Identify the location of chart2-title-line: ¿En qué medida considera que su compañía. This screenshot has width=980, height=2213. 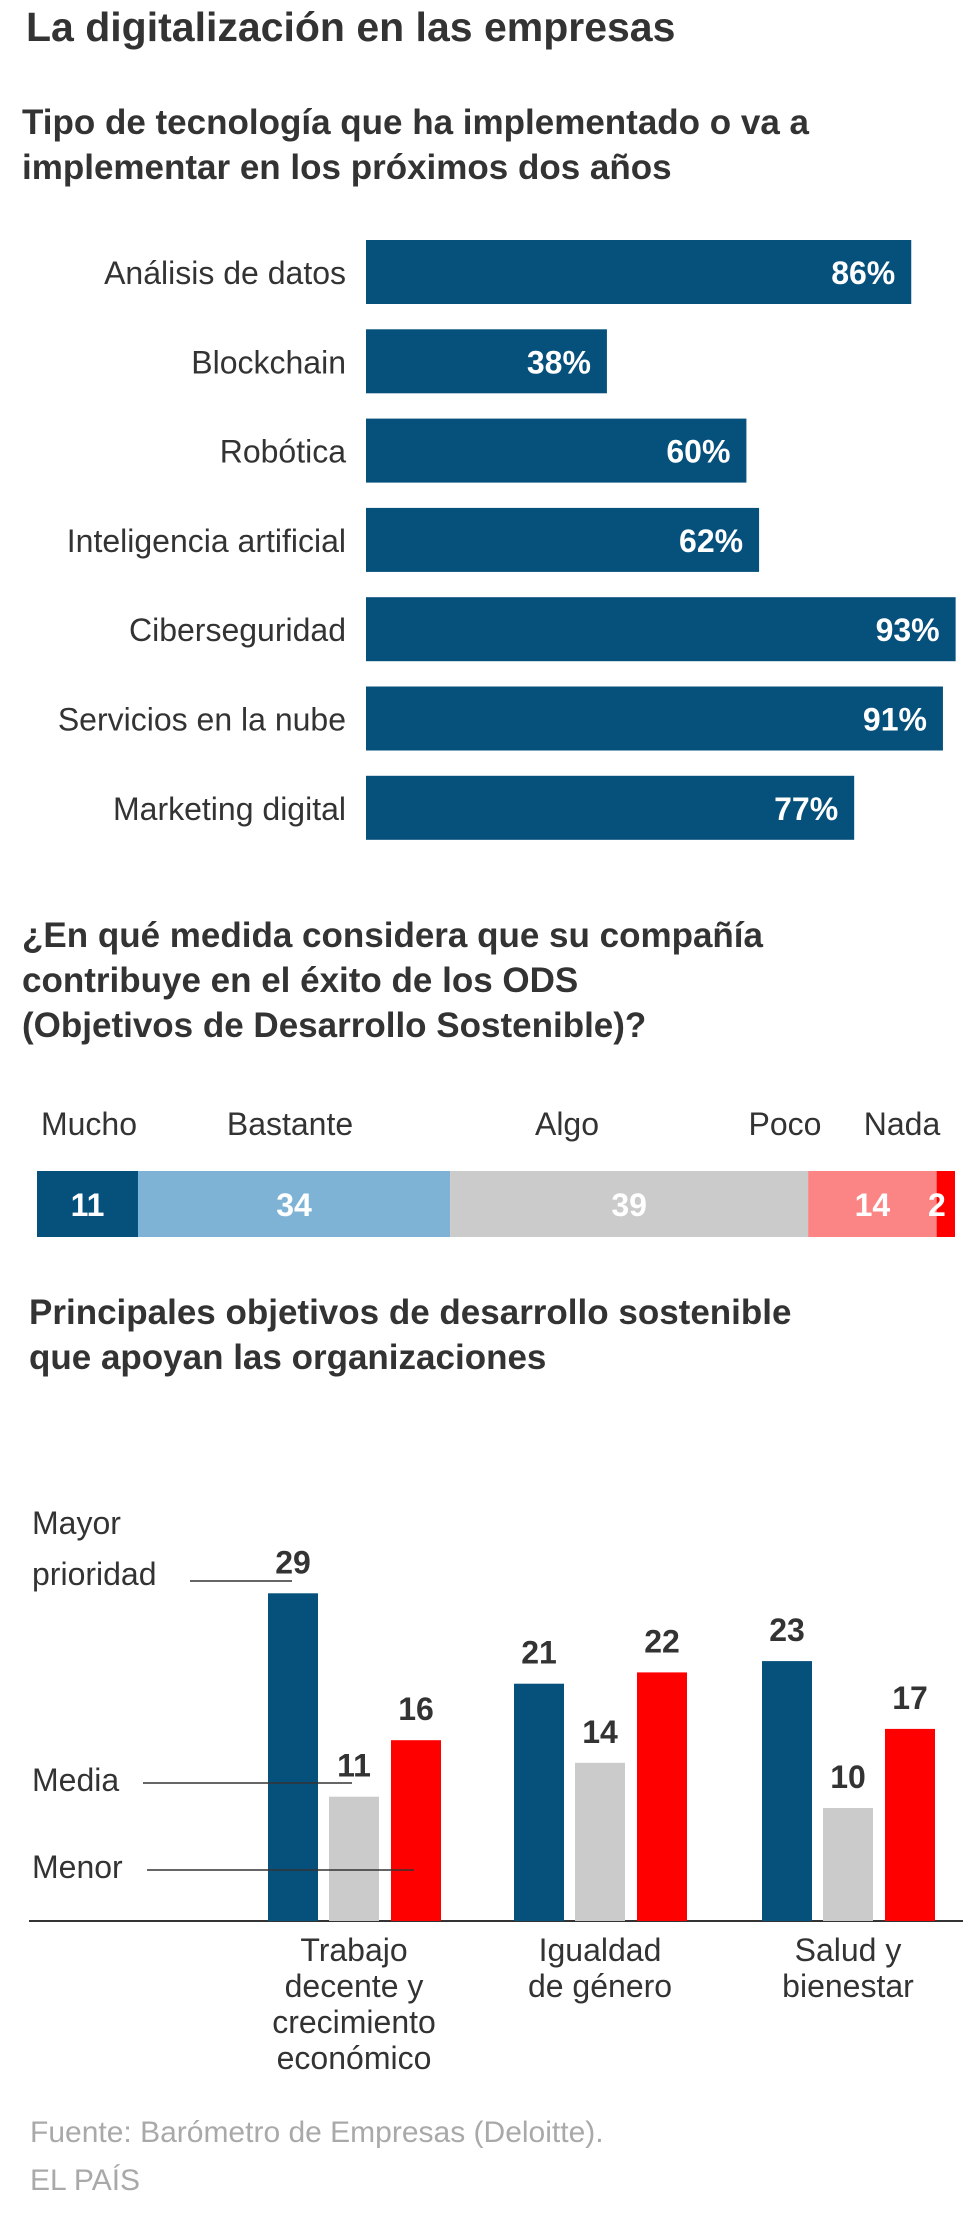
(392, 935).